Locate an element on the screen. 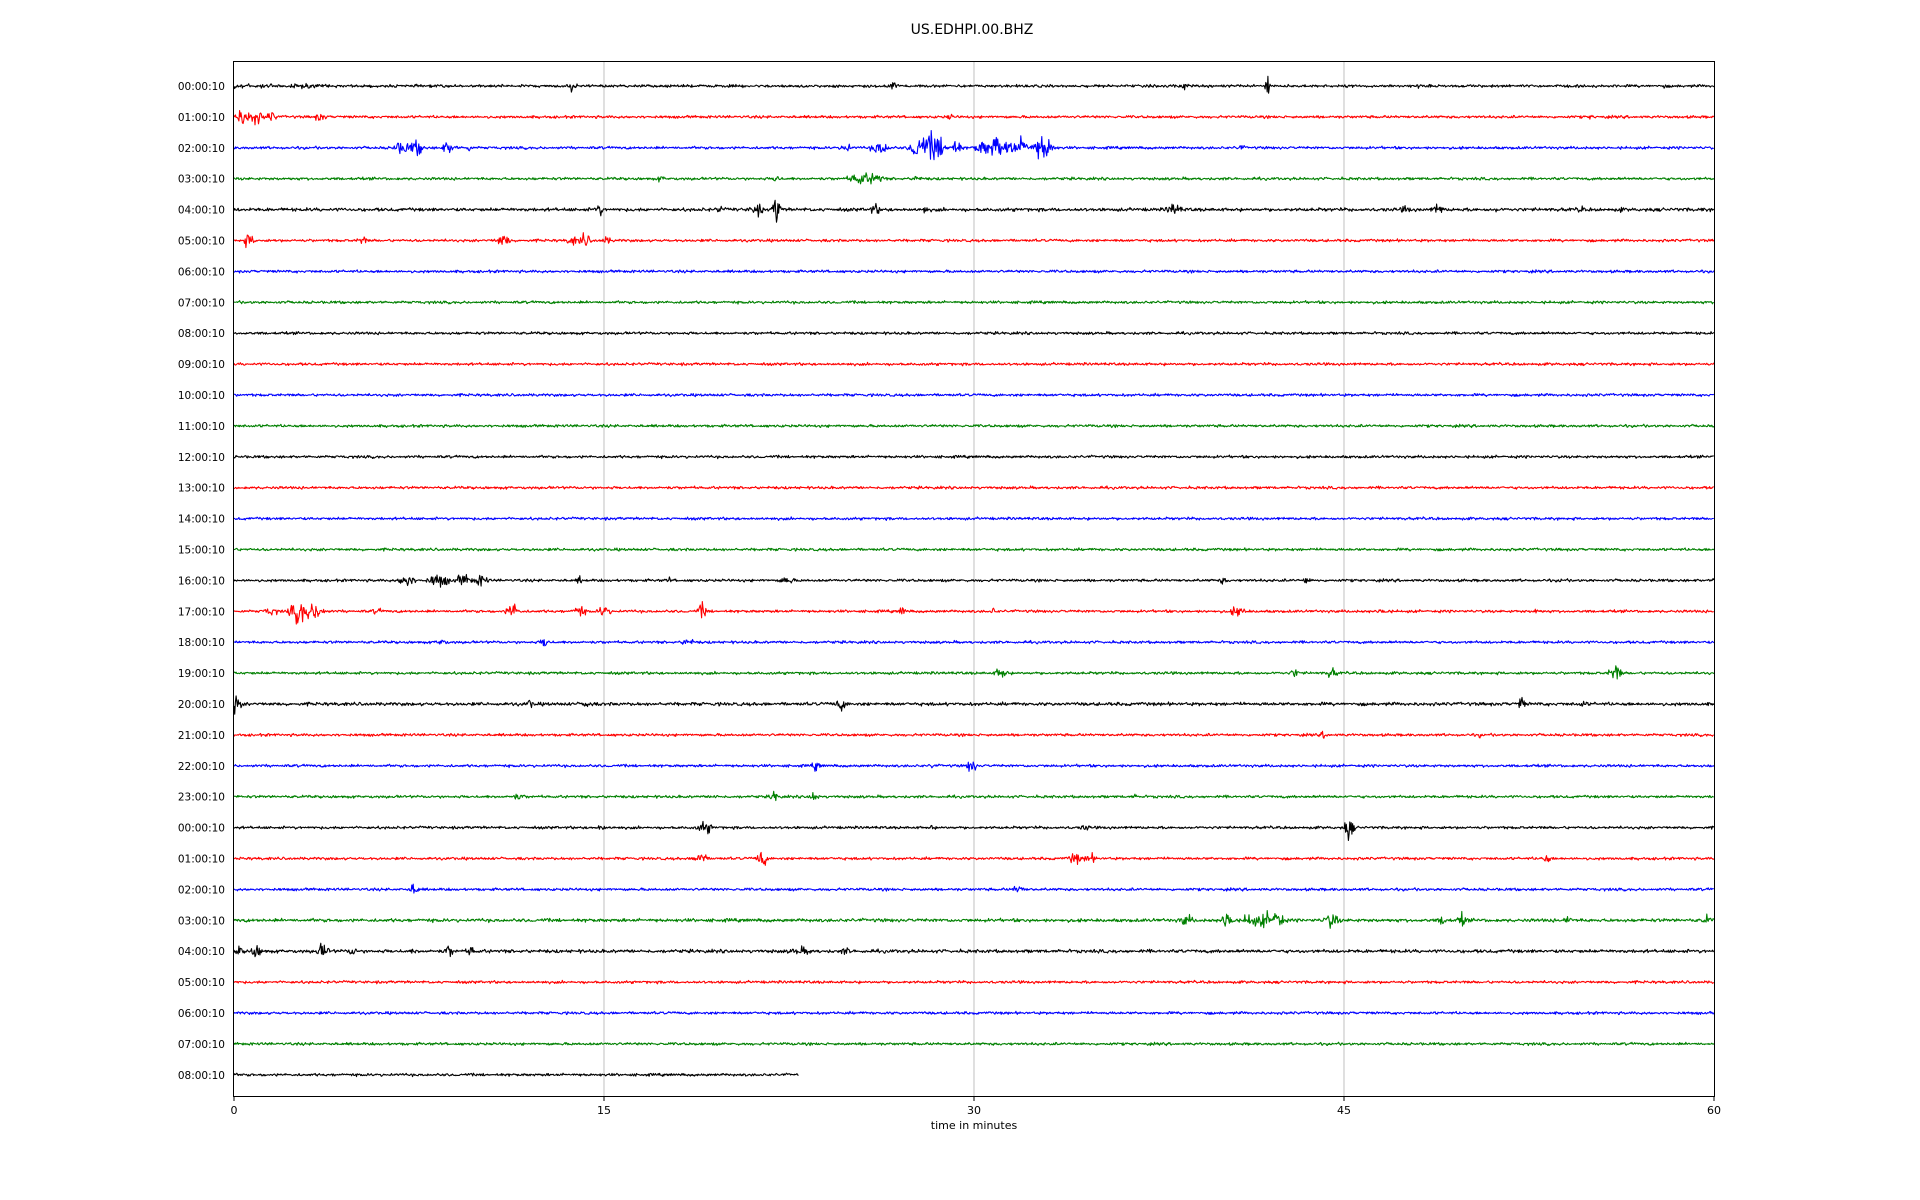 The image size is (1920, 1200). row-label-27: 03:00:10 is located at coordinates (201, 921).